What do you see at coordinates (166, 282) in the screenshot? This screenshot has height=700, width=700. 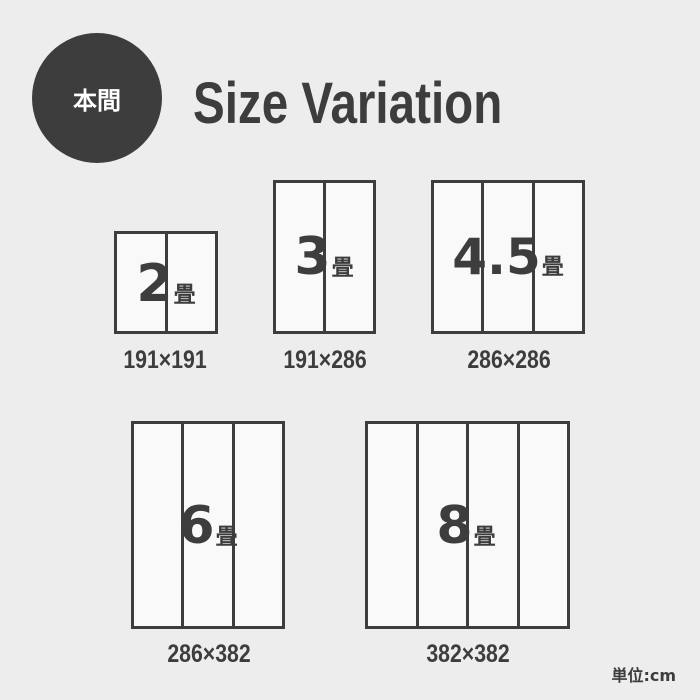 I see `mat-2-jo` at bounding box center [166, 282].